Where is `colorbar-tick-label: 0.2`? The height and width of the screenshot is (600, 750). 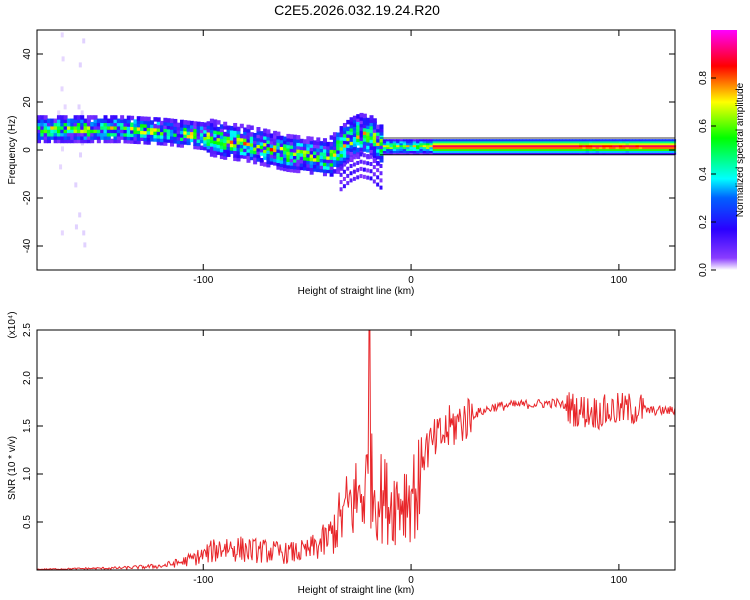 colorbar-tick-label: 0.2 is located at coordinates (703, 222).